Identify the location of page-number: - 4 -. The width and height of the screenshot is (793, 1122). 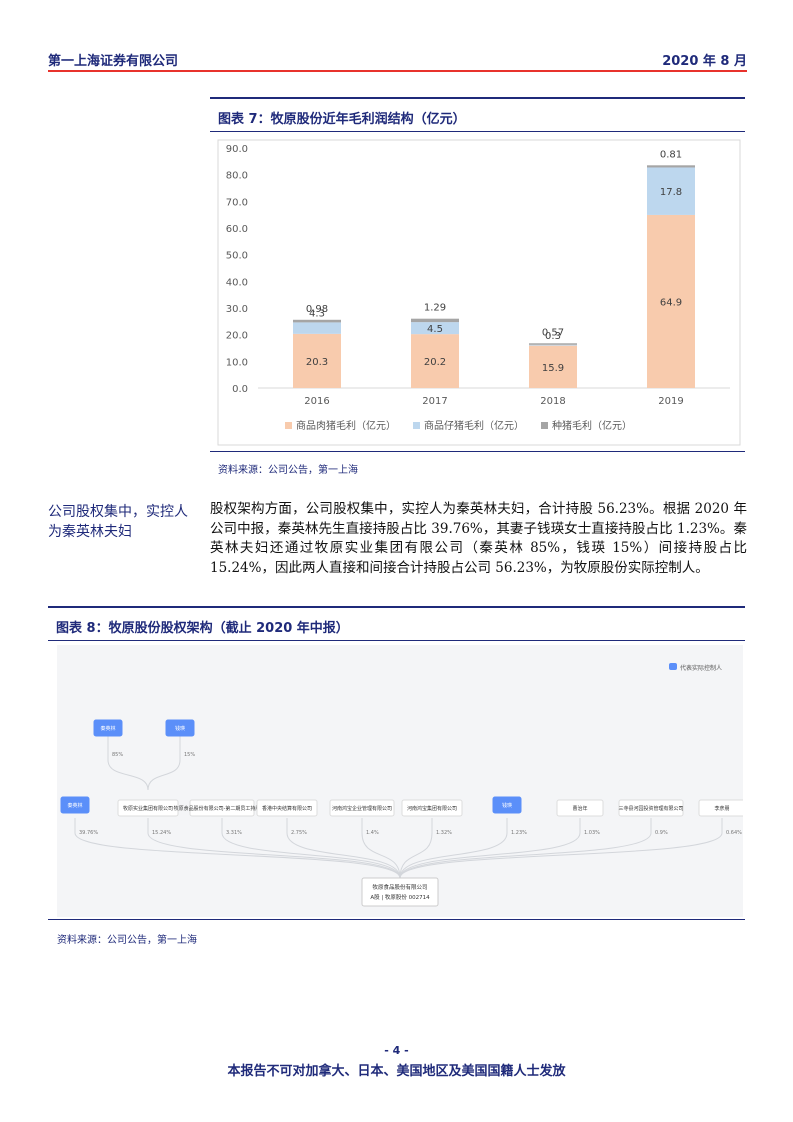
(396, 1050).